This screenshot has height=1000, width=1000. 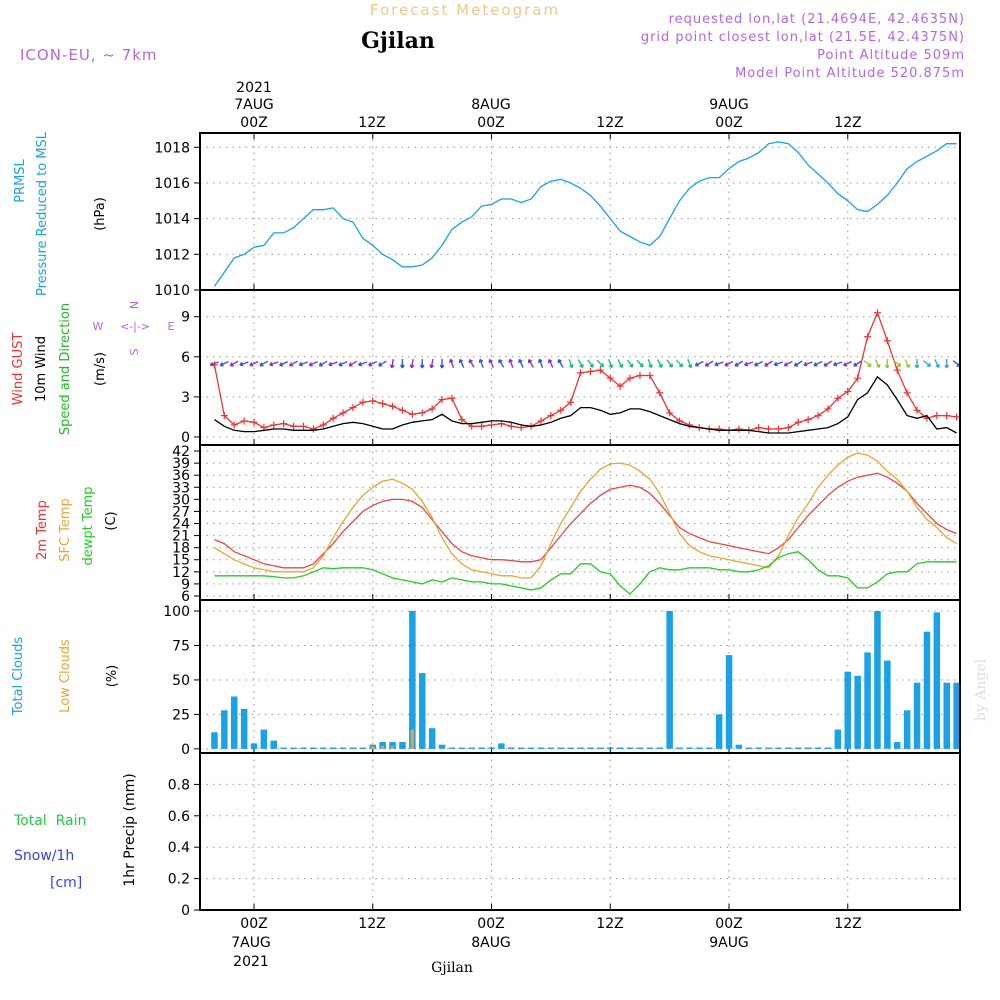 I want to click on compass-glyph: <-|->, so click(x=135, y=326).